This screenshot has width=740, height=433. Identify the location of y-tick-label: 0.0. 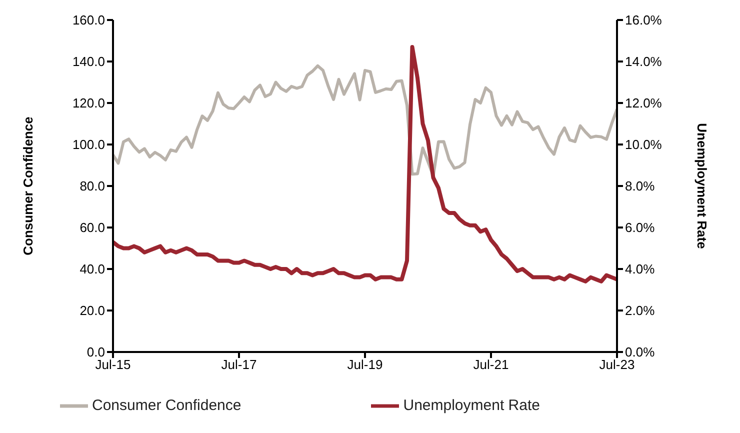
(95, 352).